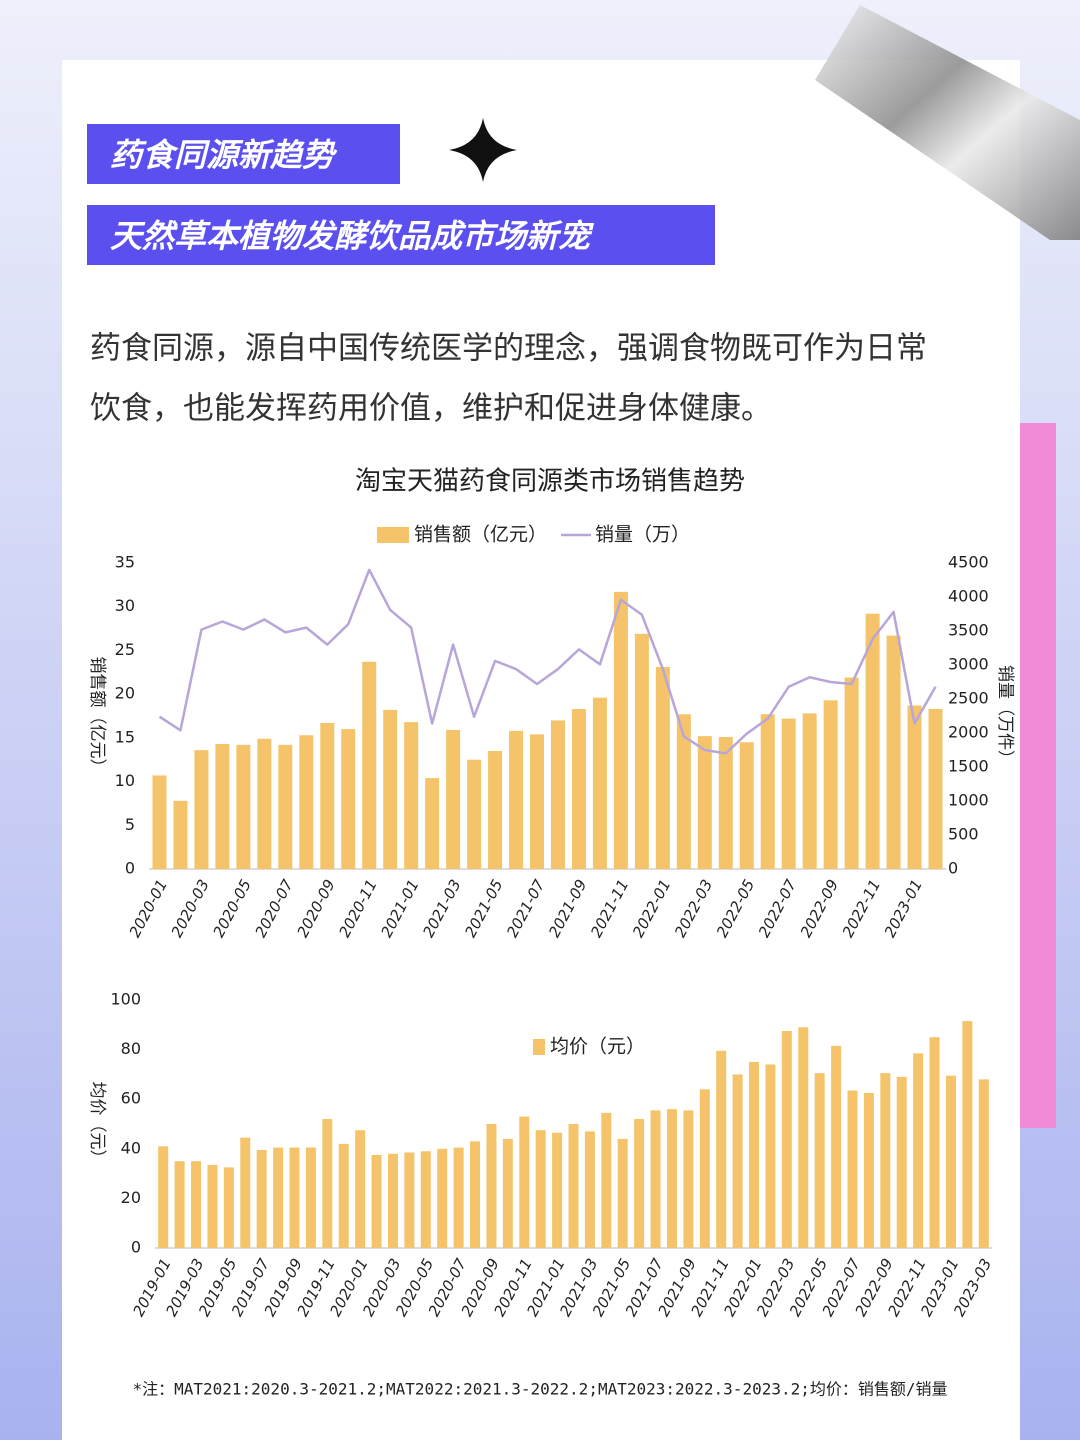 Image resolution: width=1080 pixels, height=1440 pixels. I want to click on foil-decoration, so click(947, 122).